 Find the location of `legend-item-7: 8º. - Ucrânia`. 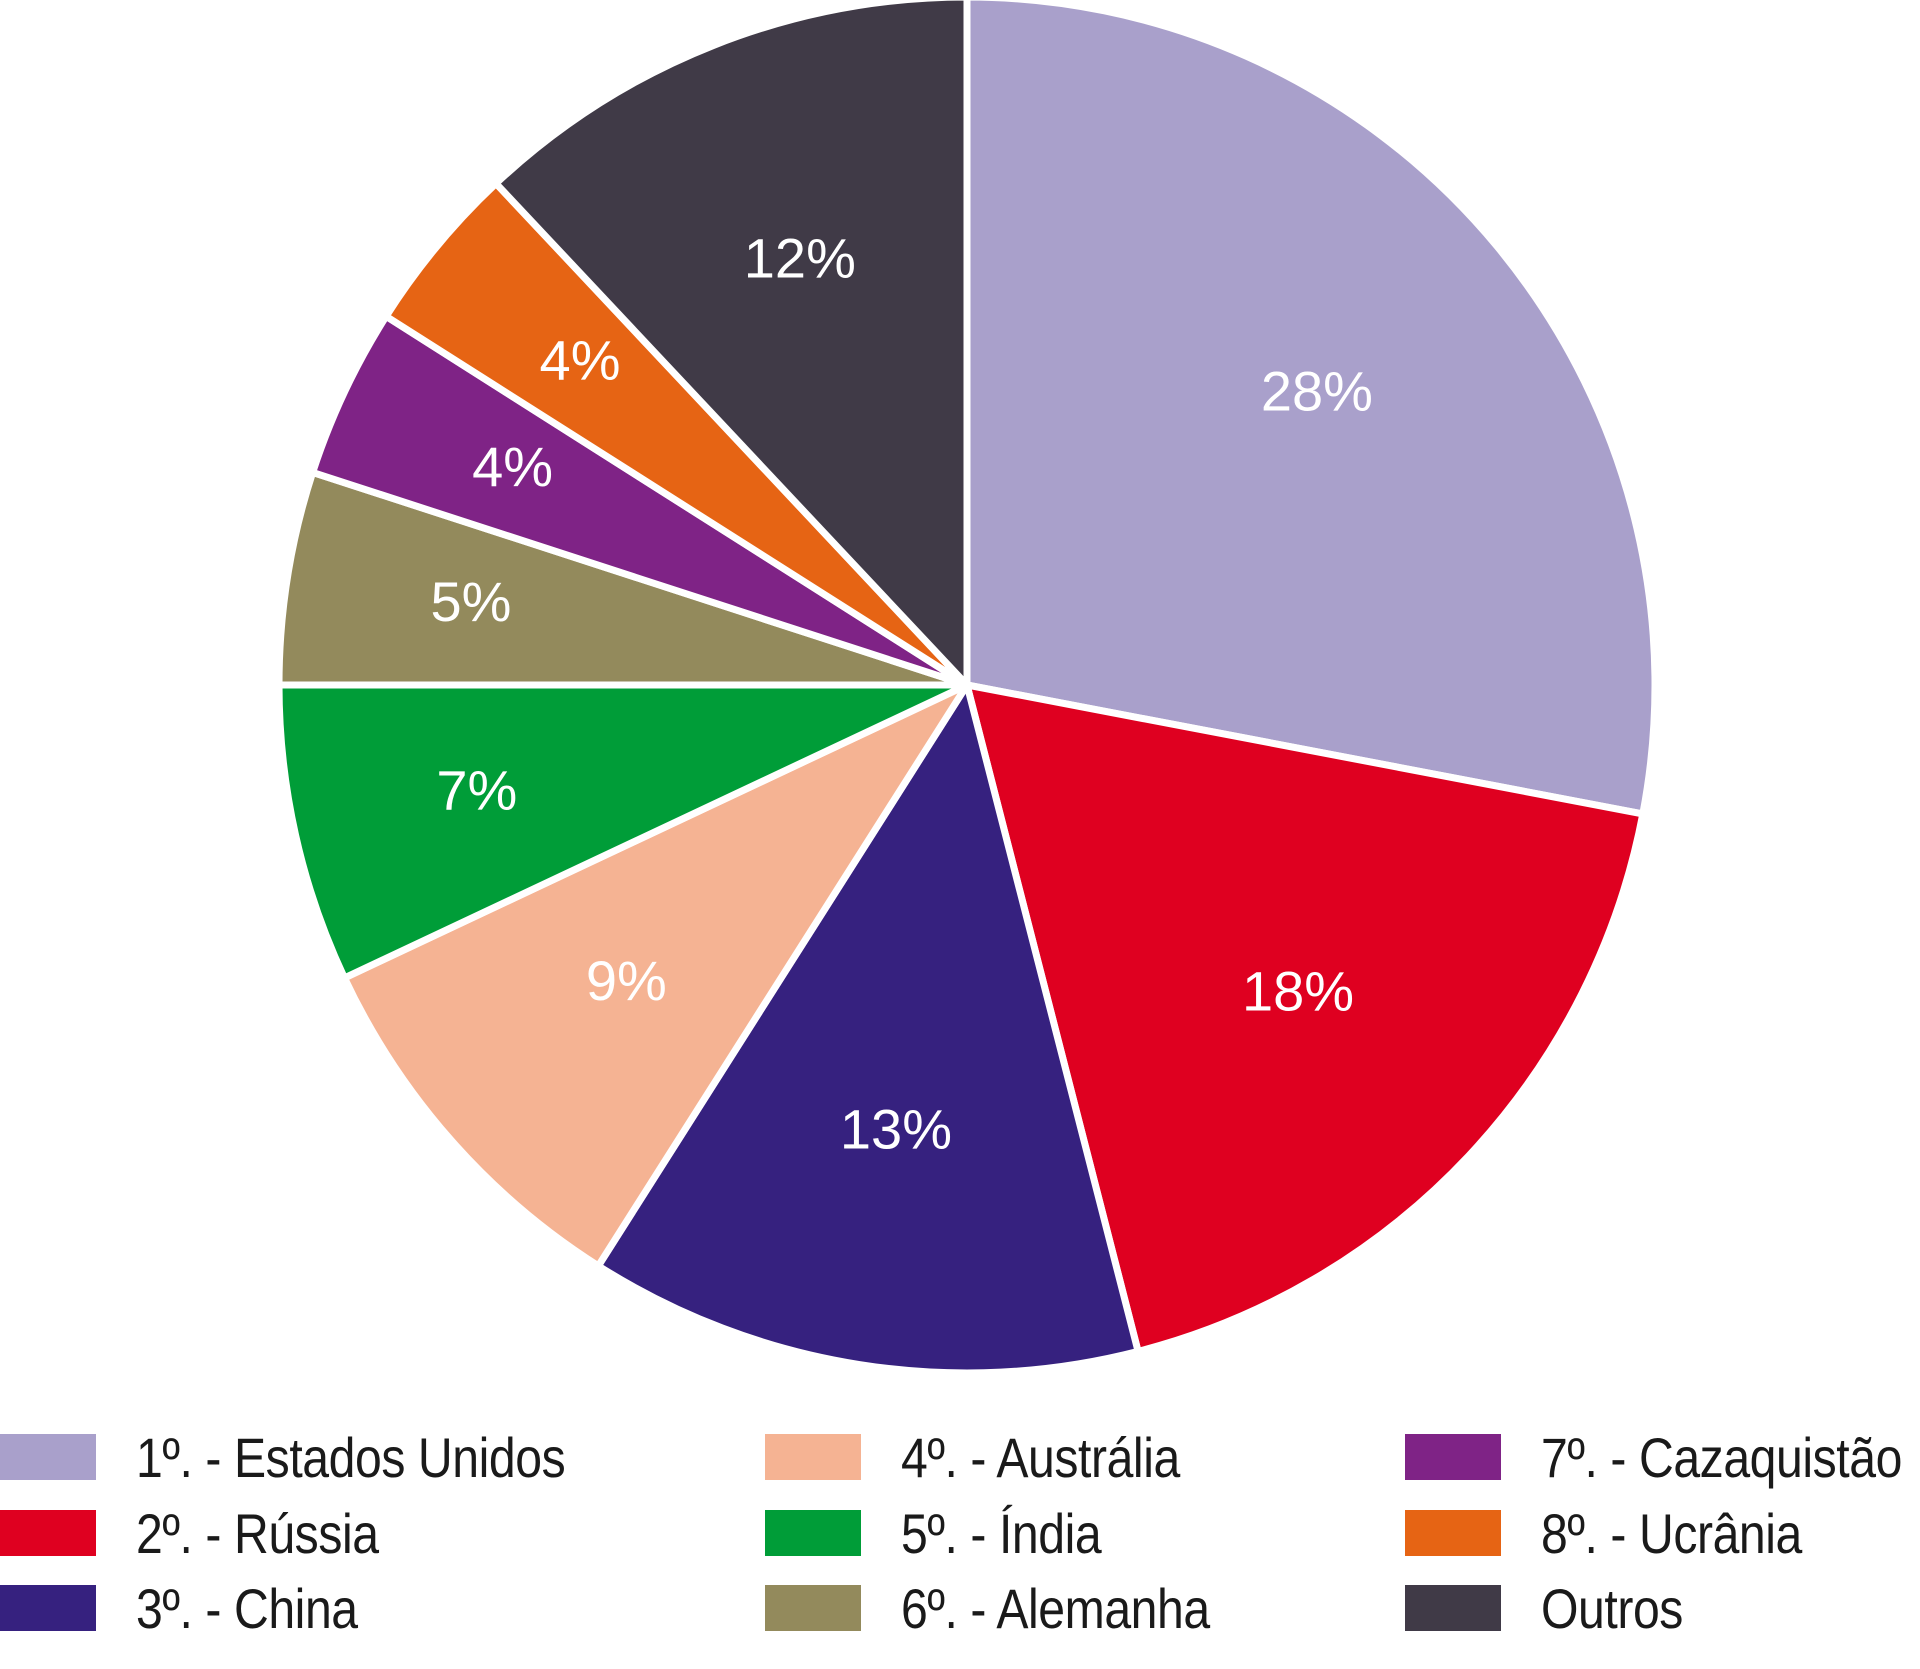

legend-item-7: 8º. - Ucrânia is located at coordinates (1624, 1533).